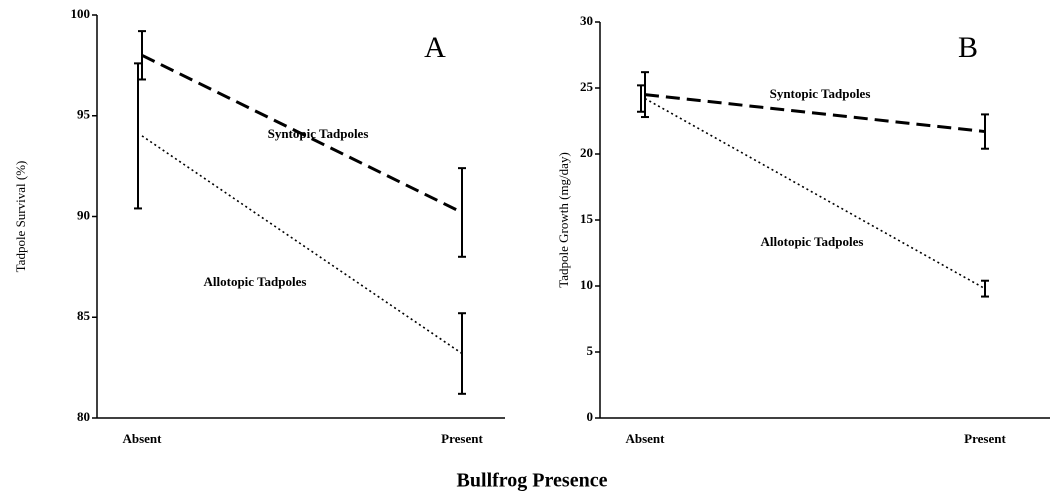  Describe the element at coordinates (83, 214) in the screenshot. I see `y-tick-label: 90` at that location.